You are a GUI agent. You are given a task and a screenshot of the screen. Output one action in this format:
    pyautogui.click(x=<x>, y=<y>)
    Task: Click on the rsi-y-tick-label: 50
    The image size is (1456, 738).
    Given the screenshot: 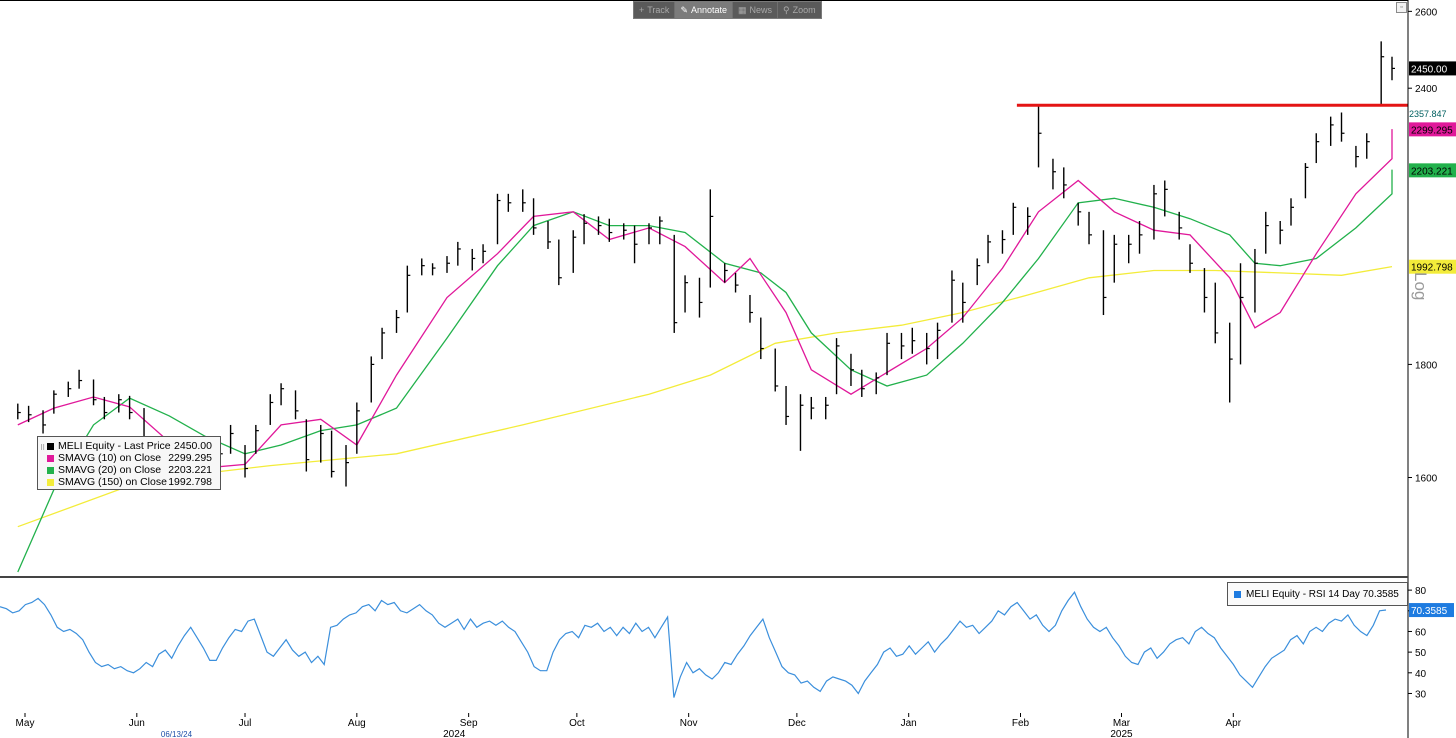 What is the action you would take?
    pyautogui.click(x=1421, y=653)
    